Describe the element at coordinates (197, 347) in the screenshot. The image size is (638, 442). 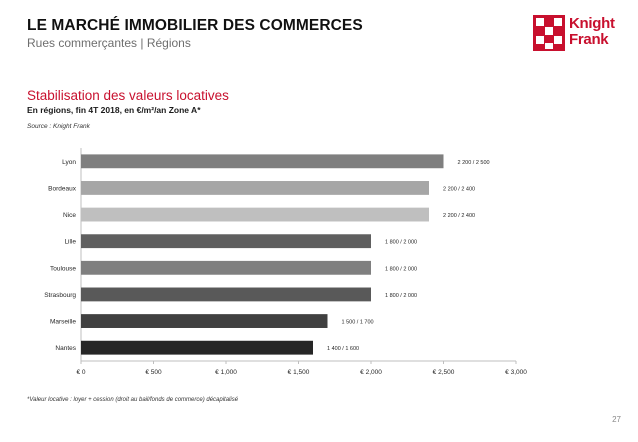
I see `bar-nantes` at that location.